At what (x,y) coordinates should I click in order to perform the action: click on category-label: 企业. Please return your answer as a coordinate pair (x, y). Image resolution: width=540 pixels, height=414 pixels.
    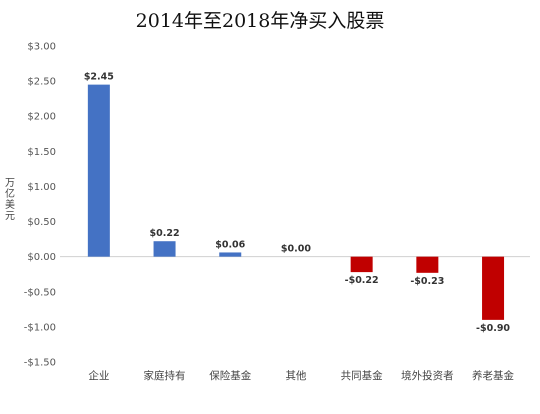
    Looking at the image, I should click on (98, 375).